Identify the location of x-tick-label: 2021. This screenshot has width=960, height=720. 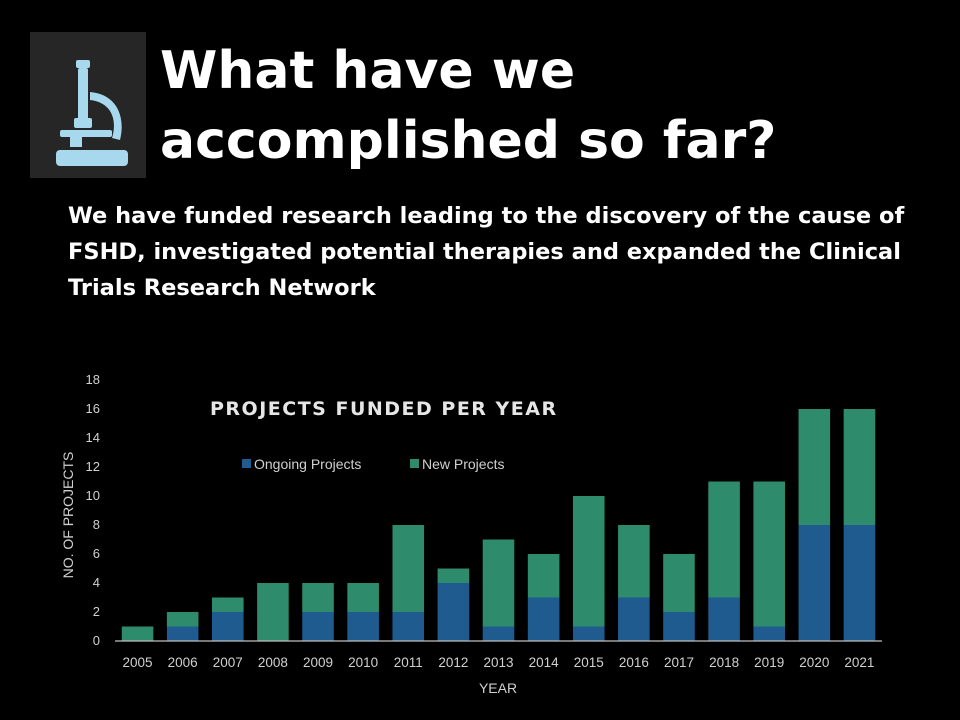
(859, 662).